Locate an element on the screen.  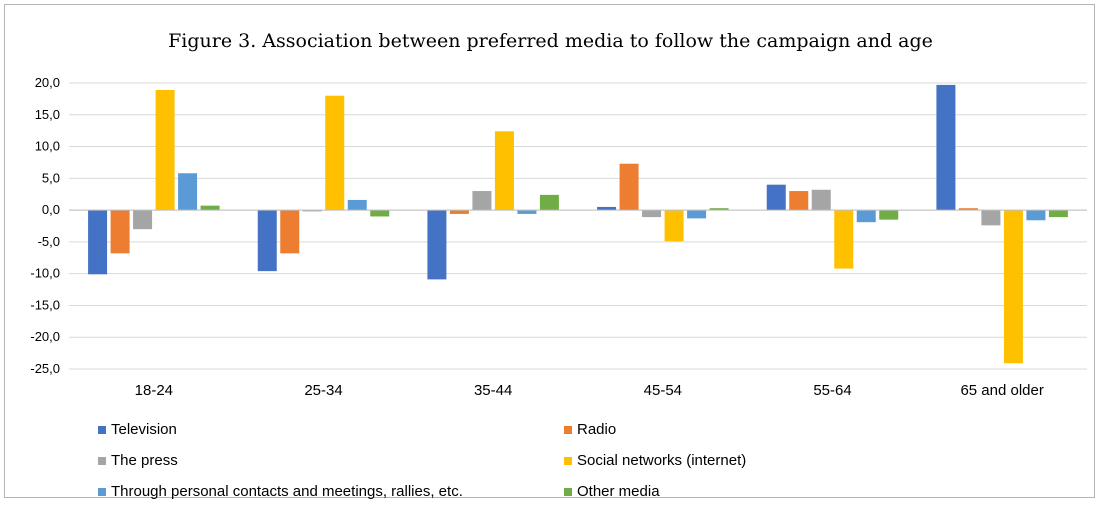
legend-item: Radio is located at coordinates (711, 429).